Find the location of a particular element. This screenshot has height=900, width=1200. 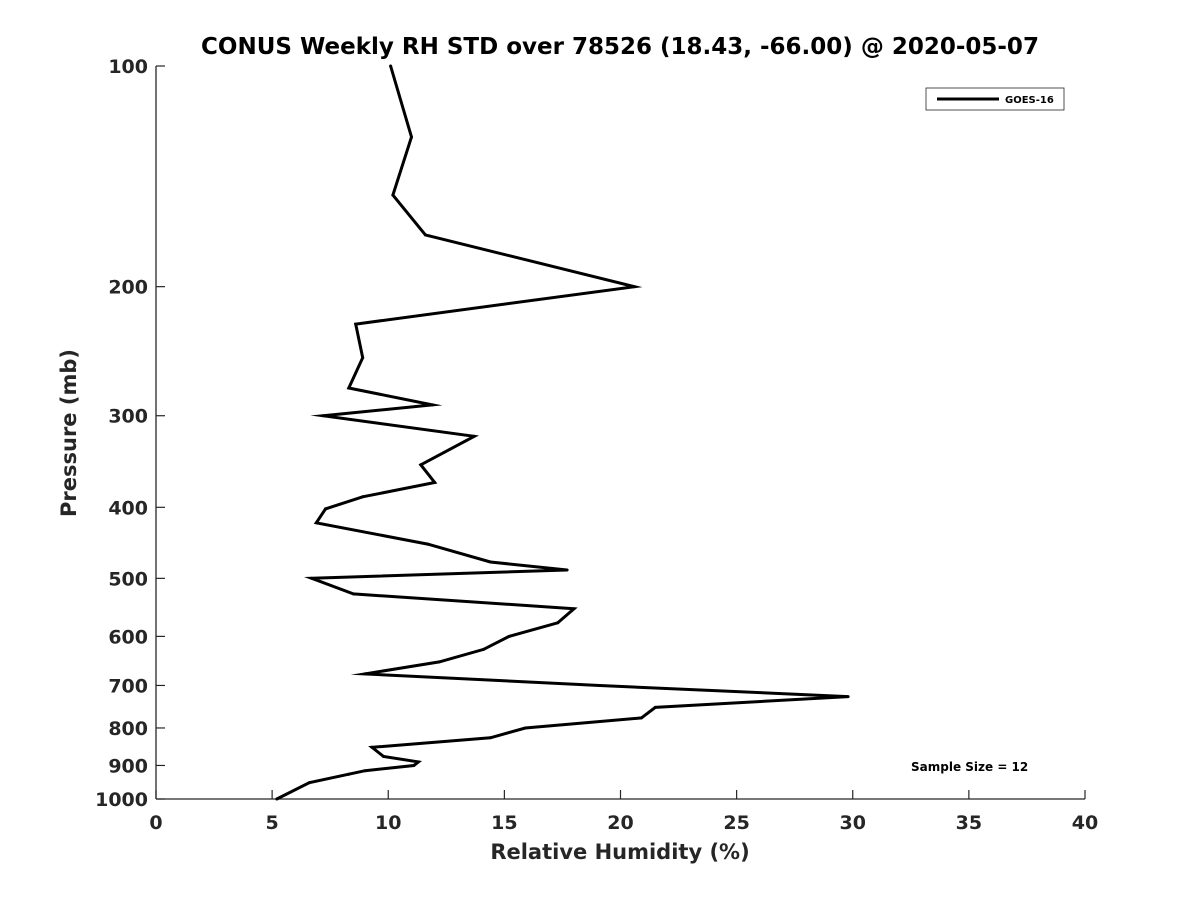

legend-label-goes-16: GOES-16 is located at coordinates (1029, 100).